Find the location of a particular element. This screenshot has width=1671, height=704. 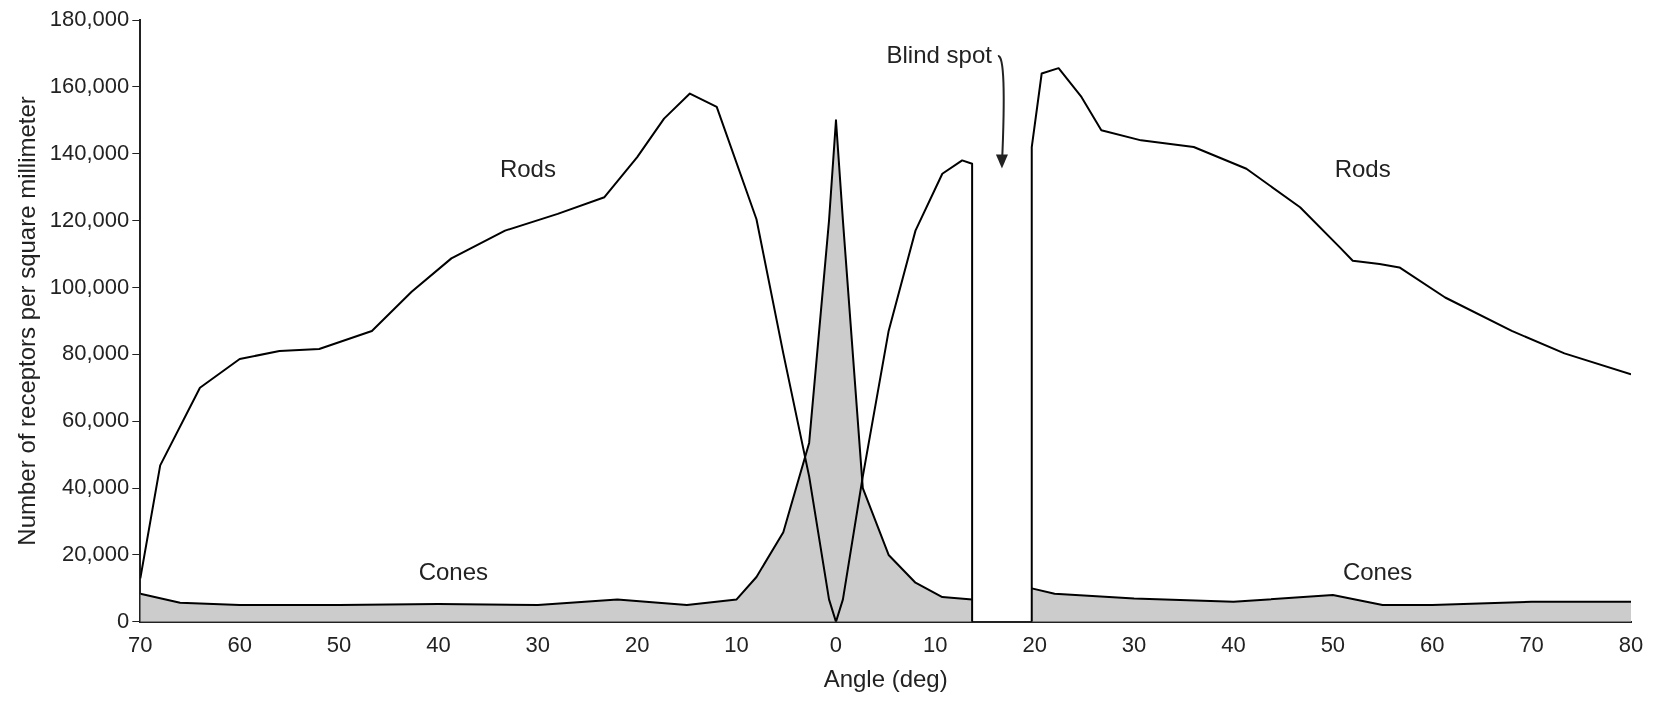

series-label: Rods is located at coordinates (527, 169).